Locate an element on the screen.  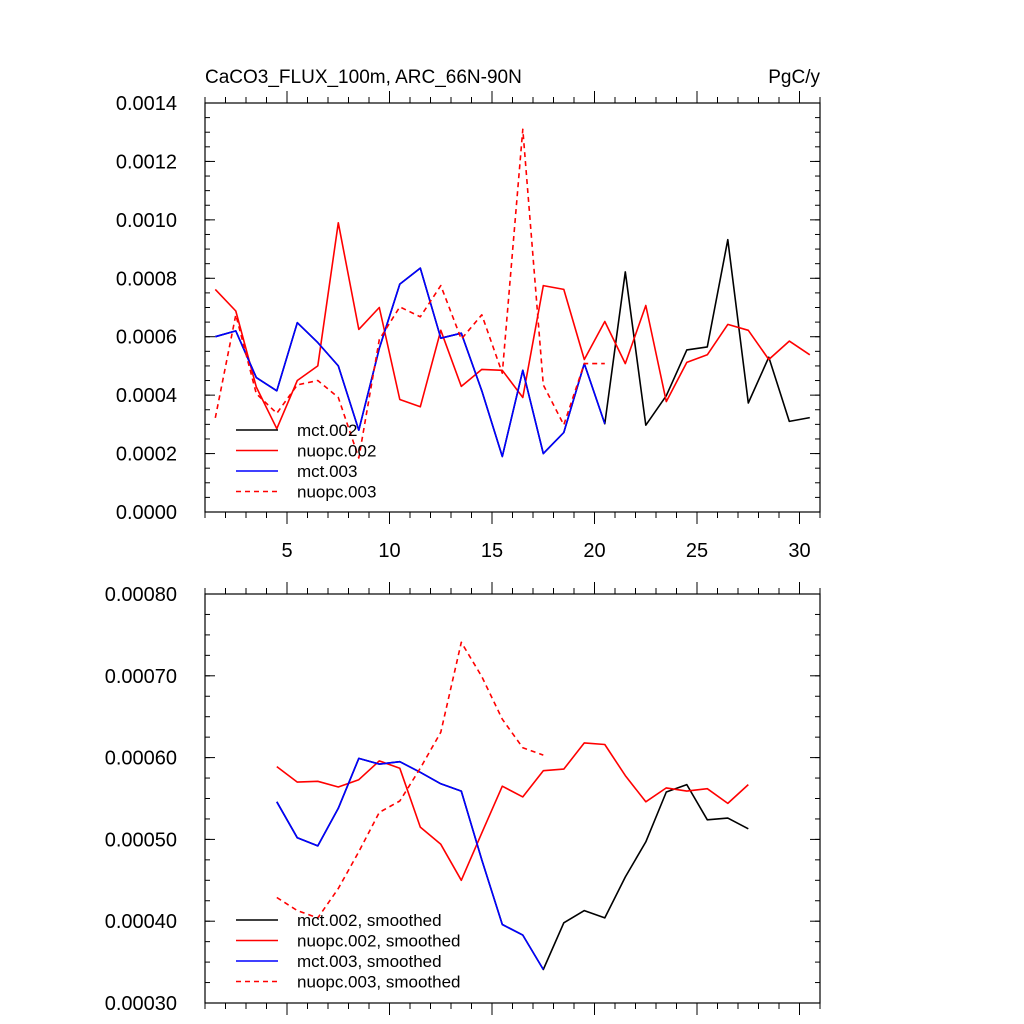
chart-title: CaCO3_FLUX_100m, ARC_66N-90N is located at coordinates (363, 77).